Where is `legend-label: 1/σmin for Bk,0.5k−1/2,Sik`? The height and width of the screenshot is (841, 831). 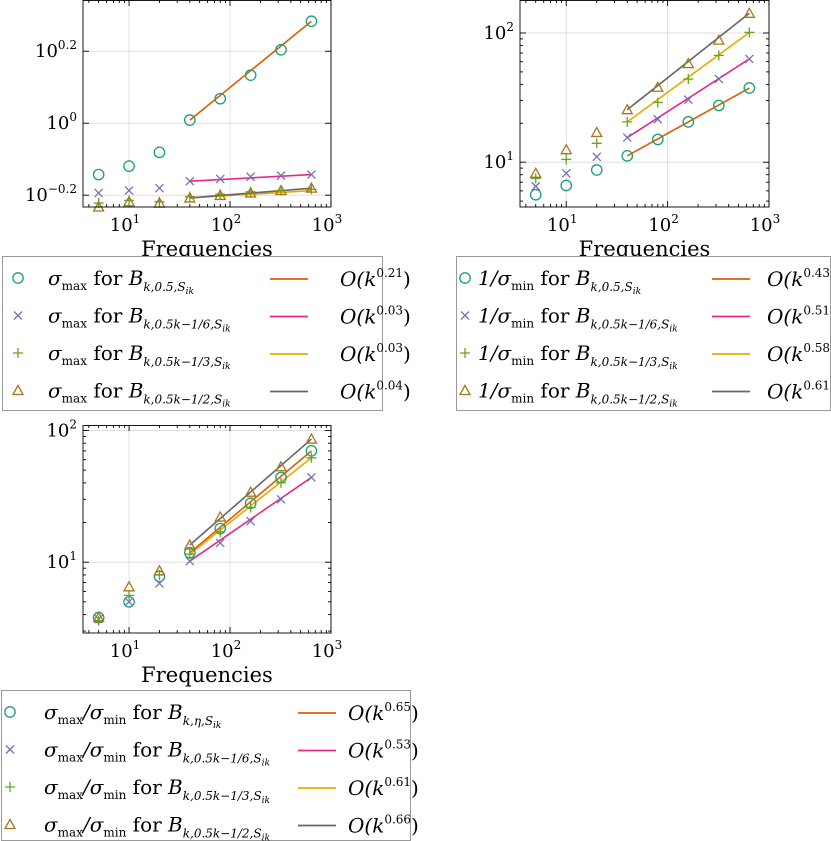
legend-label: 1/σmin for Bk,0.5k−1/2,Sik is located at coordinates (578, 394).